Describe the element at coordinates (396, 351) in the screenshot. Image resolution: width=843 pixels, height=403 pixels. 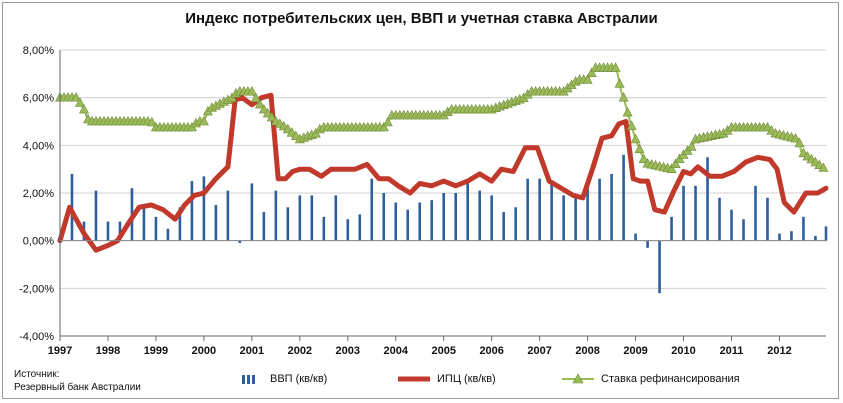
I see `x-tick-label: 2004` at that location.